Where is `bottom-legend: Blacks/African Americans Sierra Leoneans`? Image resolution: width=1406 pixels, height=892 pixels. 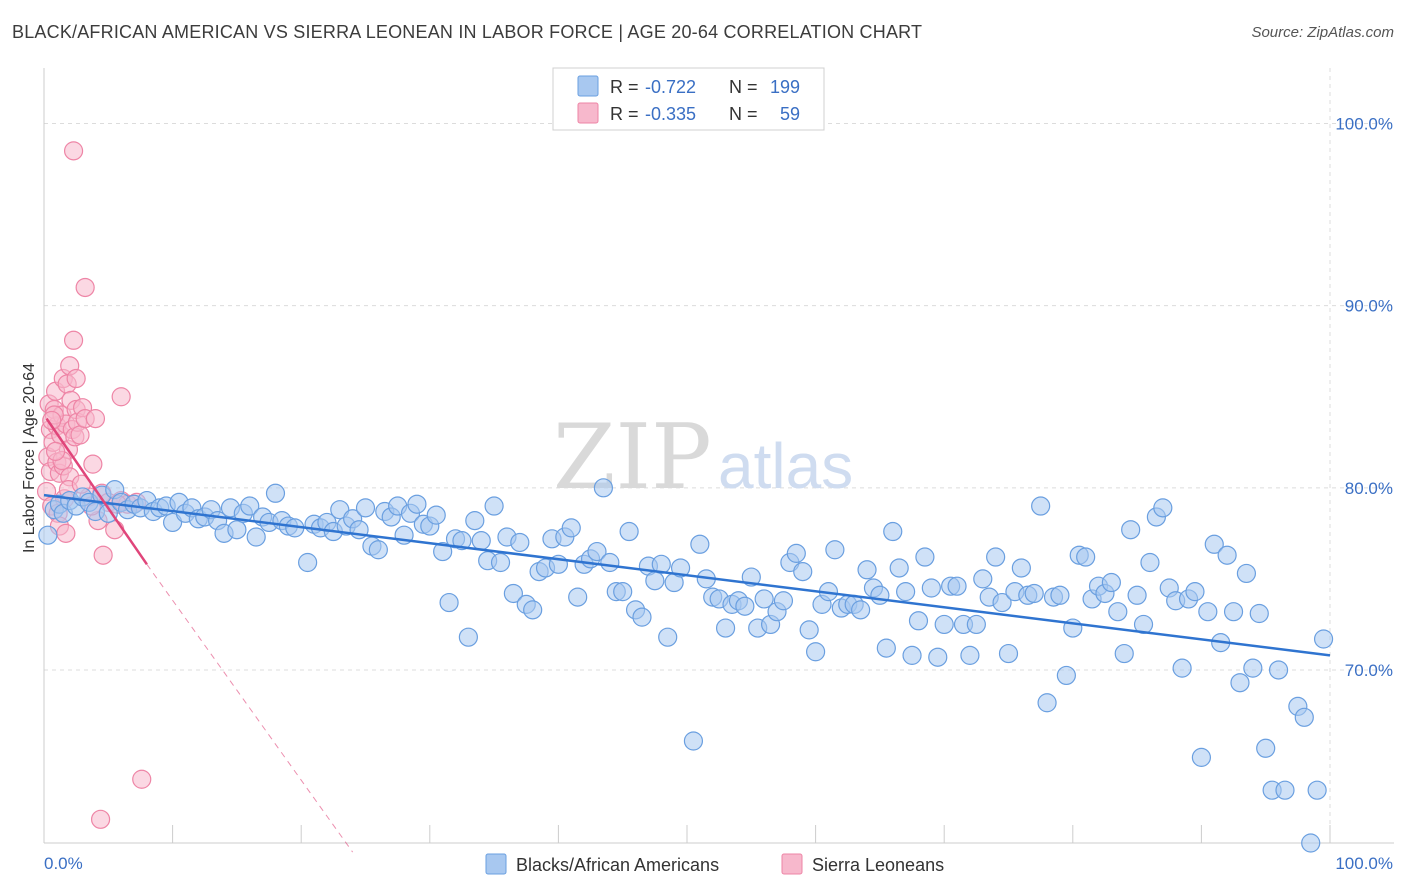
bottom-legend: Blacks/African Americans Sierra Leoneans is located at coordinates (714, 864).